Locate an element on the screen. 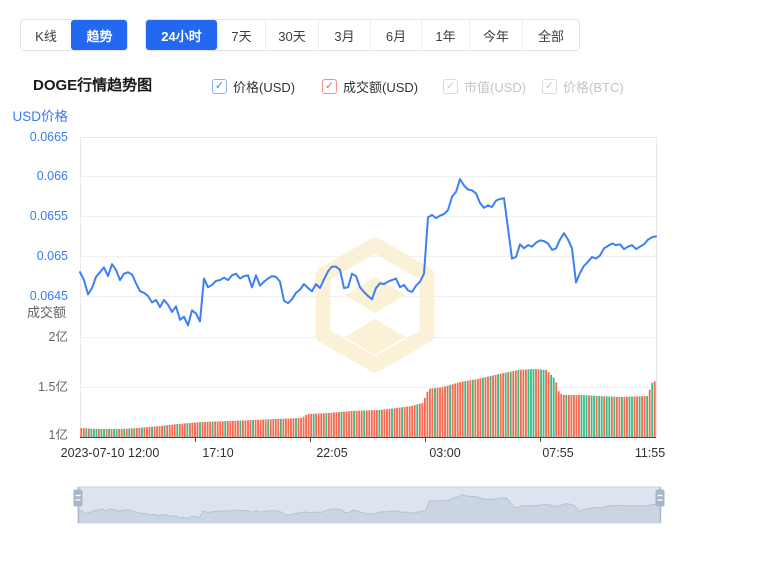 The width and height of the screenshot is (780, 563). tab-30d: 30天 is located at coordinates (291, 35).